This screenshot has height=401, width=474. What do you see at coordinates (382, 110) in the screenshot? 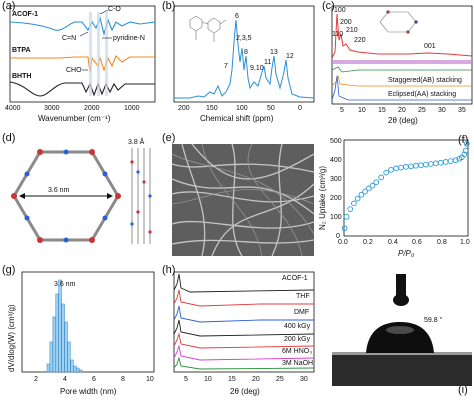
I see `pxrd-xtick: 15` at bounding box center [382, 110].